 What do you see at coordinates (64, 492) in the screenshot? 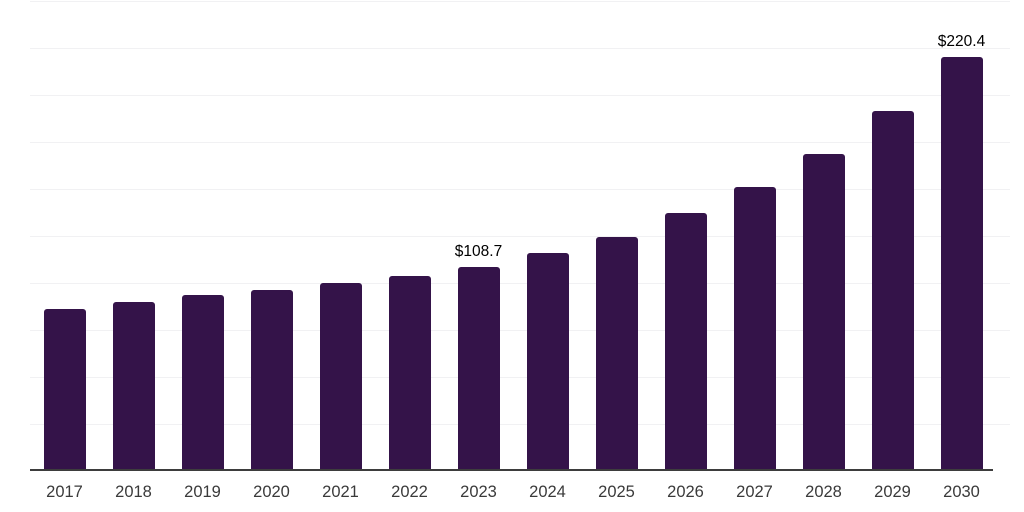
I see `x-axis-label-2017: 2017` at bounding box center [64, 492].